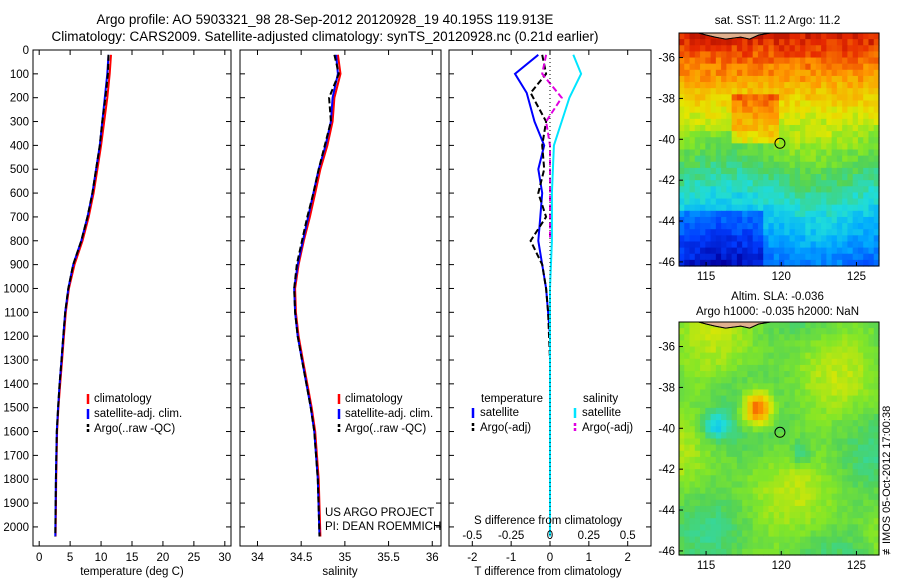 This screenshot has width=900, height=580. What do you see at coordinates (472, 536) in the screenshot?
I see `sdiff-tick-label: -0.5` at bounding box center [472, 536].